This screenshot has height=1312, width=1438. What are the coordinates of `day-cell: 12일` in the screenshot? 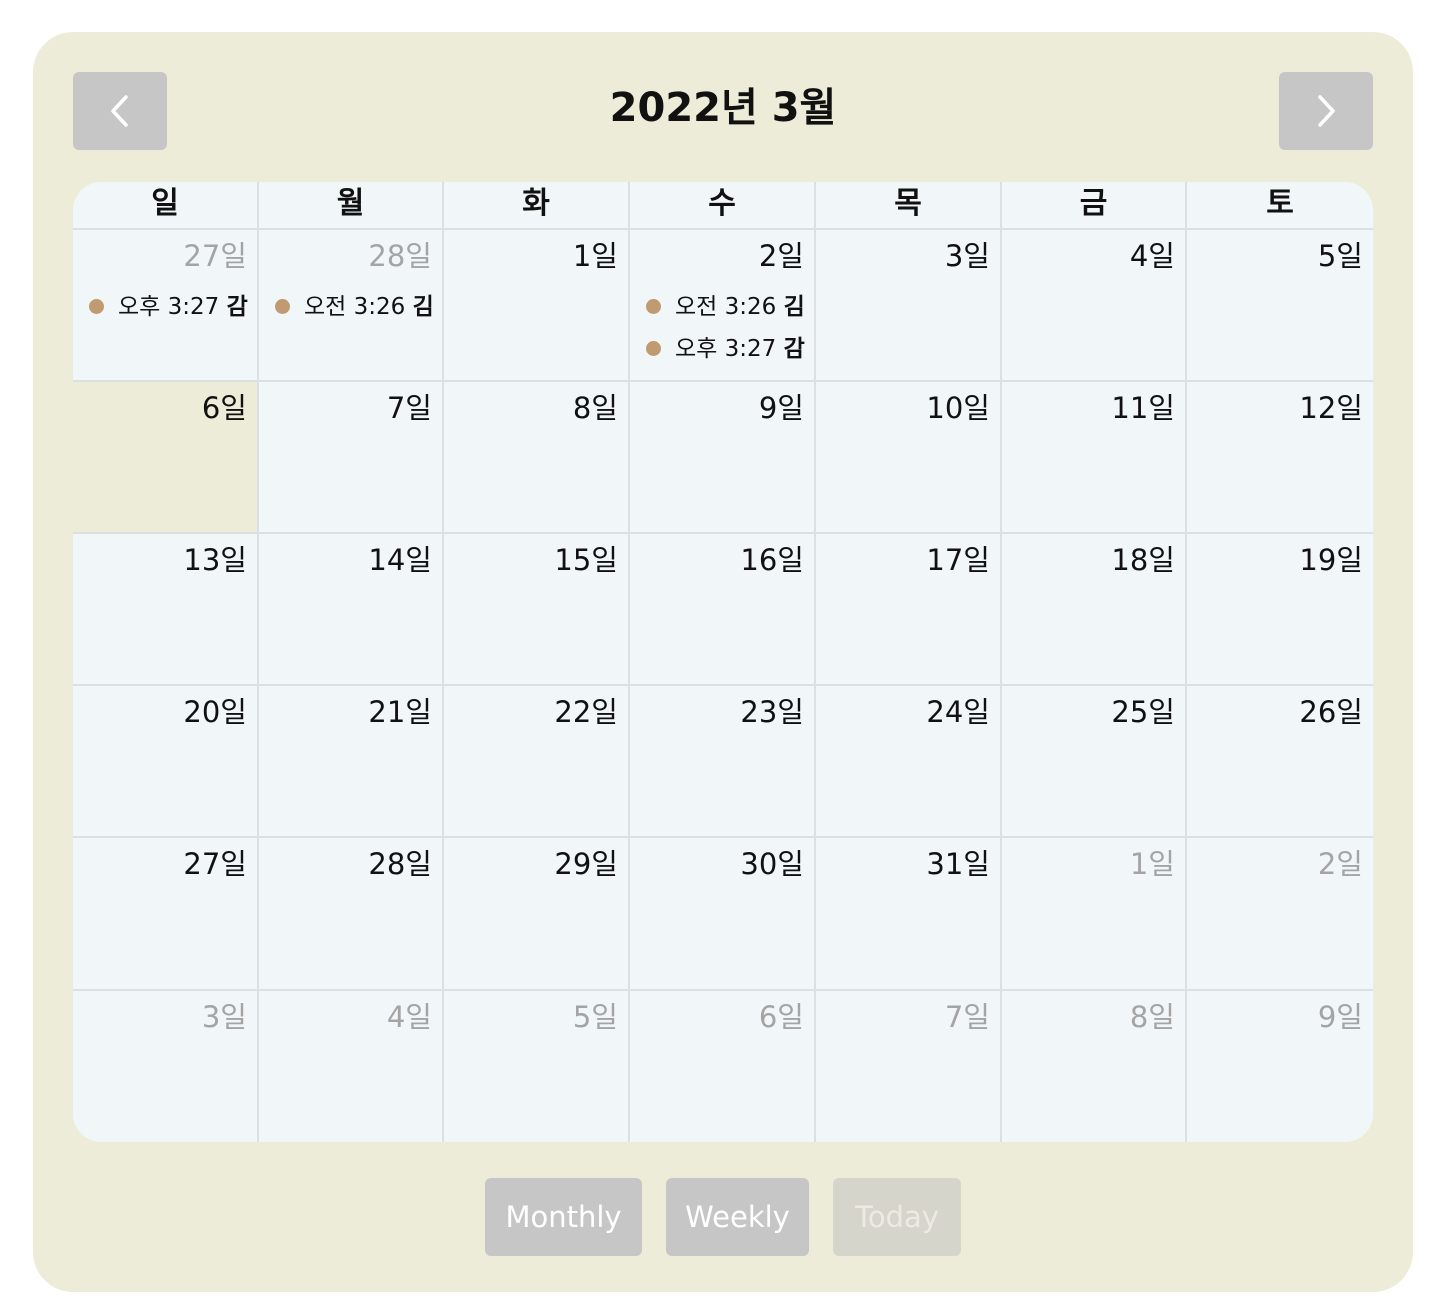 It's located at (1280, 458).